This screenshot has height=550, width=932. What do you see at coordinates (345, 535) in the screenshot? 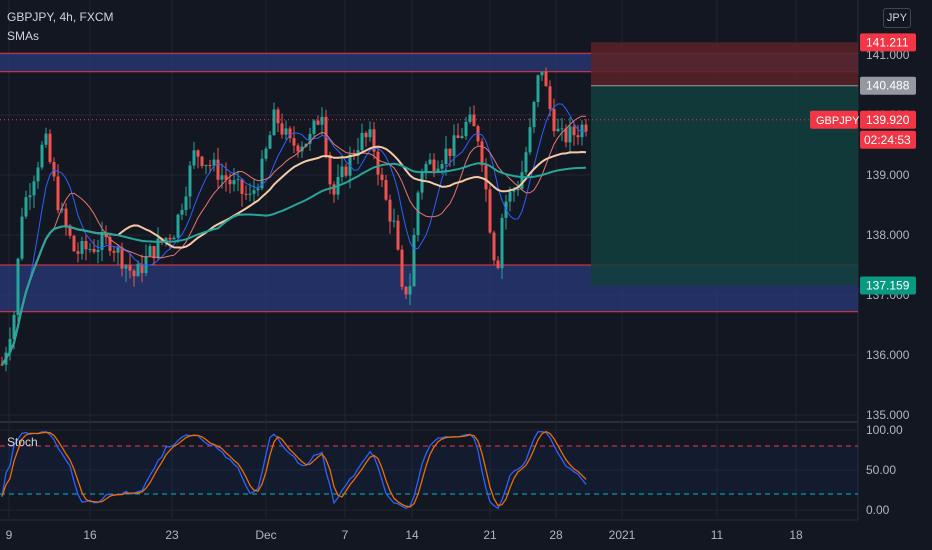
I see `time-tick-7: 7` at bounding box center [345, 535].